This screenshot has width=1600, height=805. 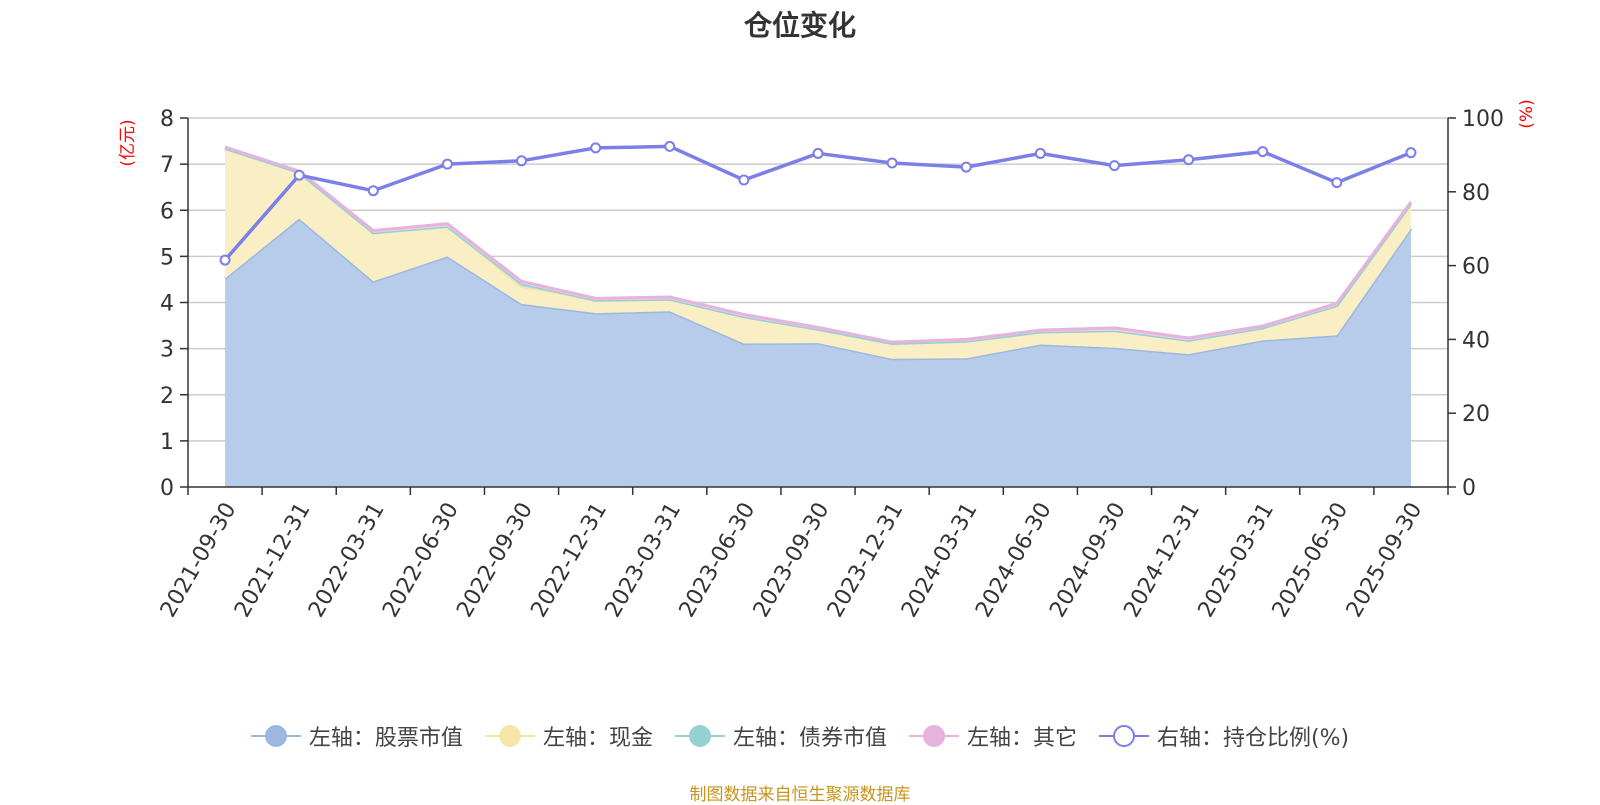 I want to click on x-axis-tick-label: 2022-12-31, so click(x=569, y=560).